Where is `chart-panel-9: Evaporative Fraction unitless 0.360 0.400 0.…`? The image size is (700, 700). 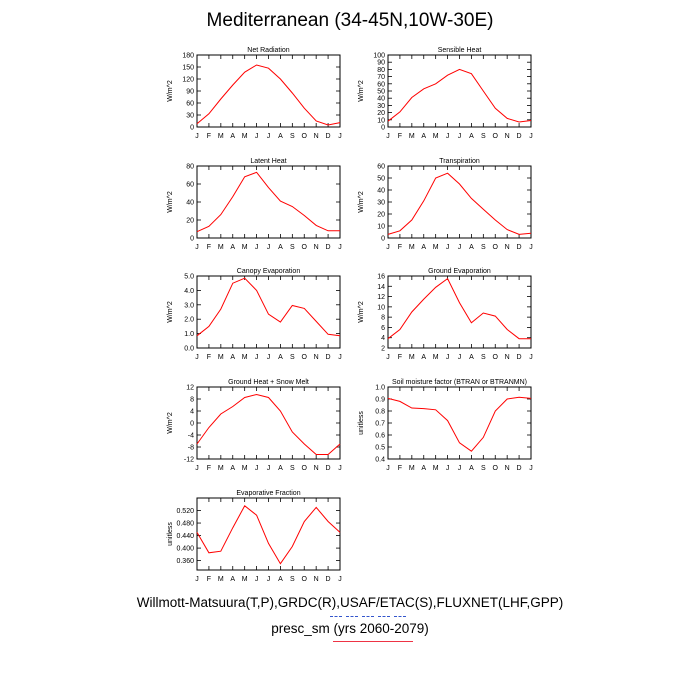
chart-panel-9: Evaporative Fraction unitless 0.360 0.400 0.… is located at coordinates (254, 536).